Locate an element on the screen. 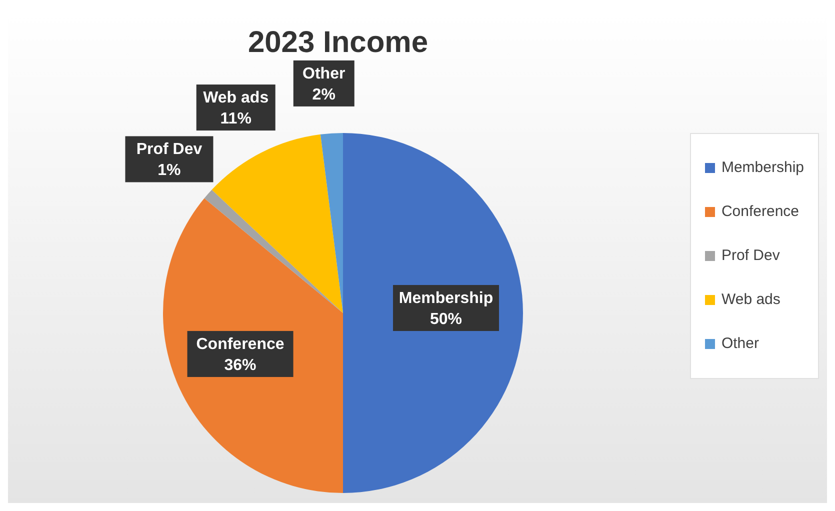  data-label: 50% is located at coordinates (446, 319).